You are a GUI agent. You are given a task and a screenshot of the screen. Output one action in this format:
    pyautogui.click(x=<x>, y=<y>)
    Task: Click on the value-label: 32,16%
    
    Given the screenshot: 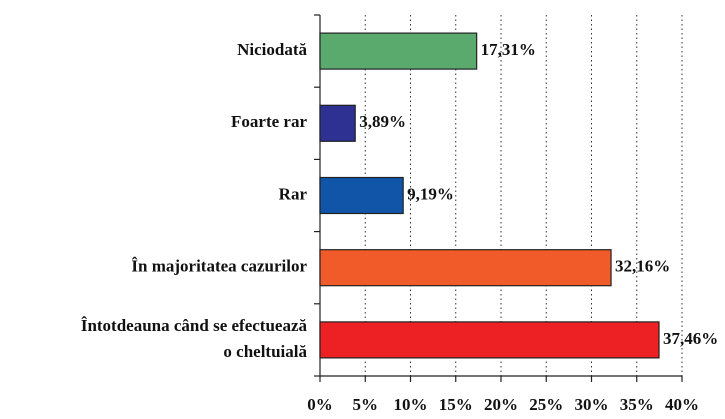 What is the action you would take?
    pyautogui.click(x=642, y=266)
    